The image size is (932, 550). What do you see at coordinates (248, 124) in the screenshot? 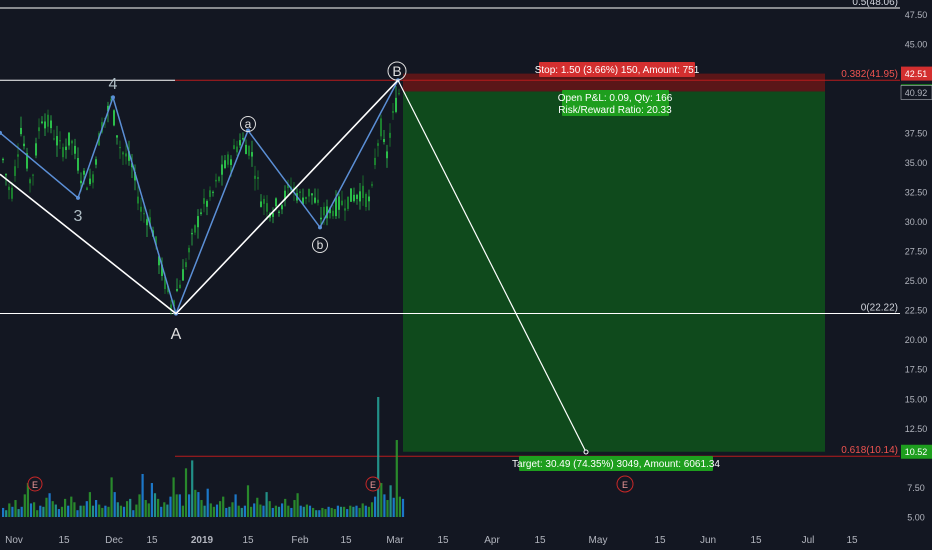
I see `wave-label-a-circle` at bounding box center [248, 124].